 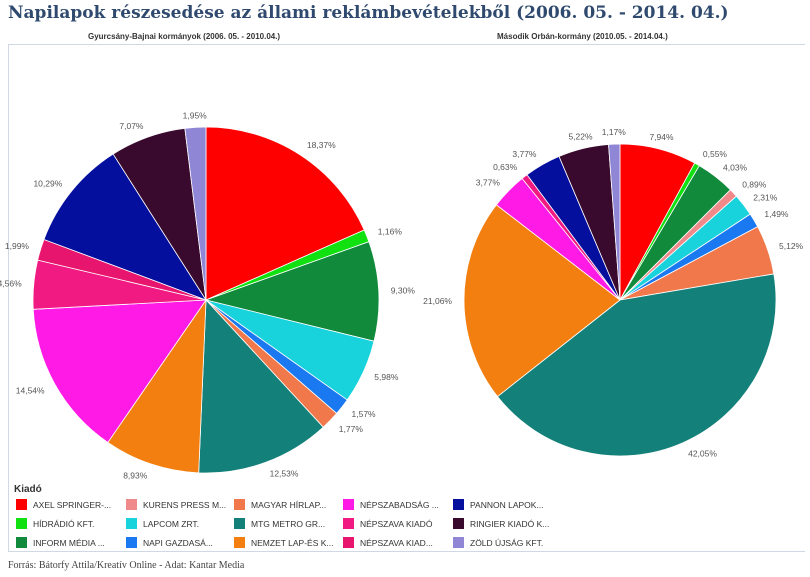 I want to click on slice-data-label: 12,53%, so click(x=284, y=474).